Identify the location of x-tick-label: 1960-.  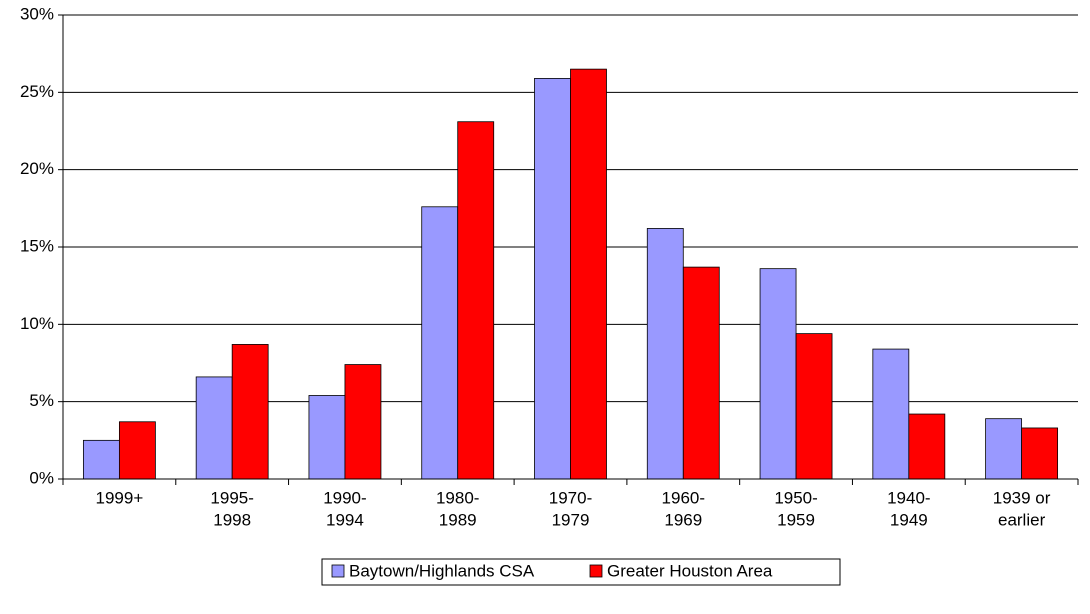
(683, 497).